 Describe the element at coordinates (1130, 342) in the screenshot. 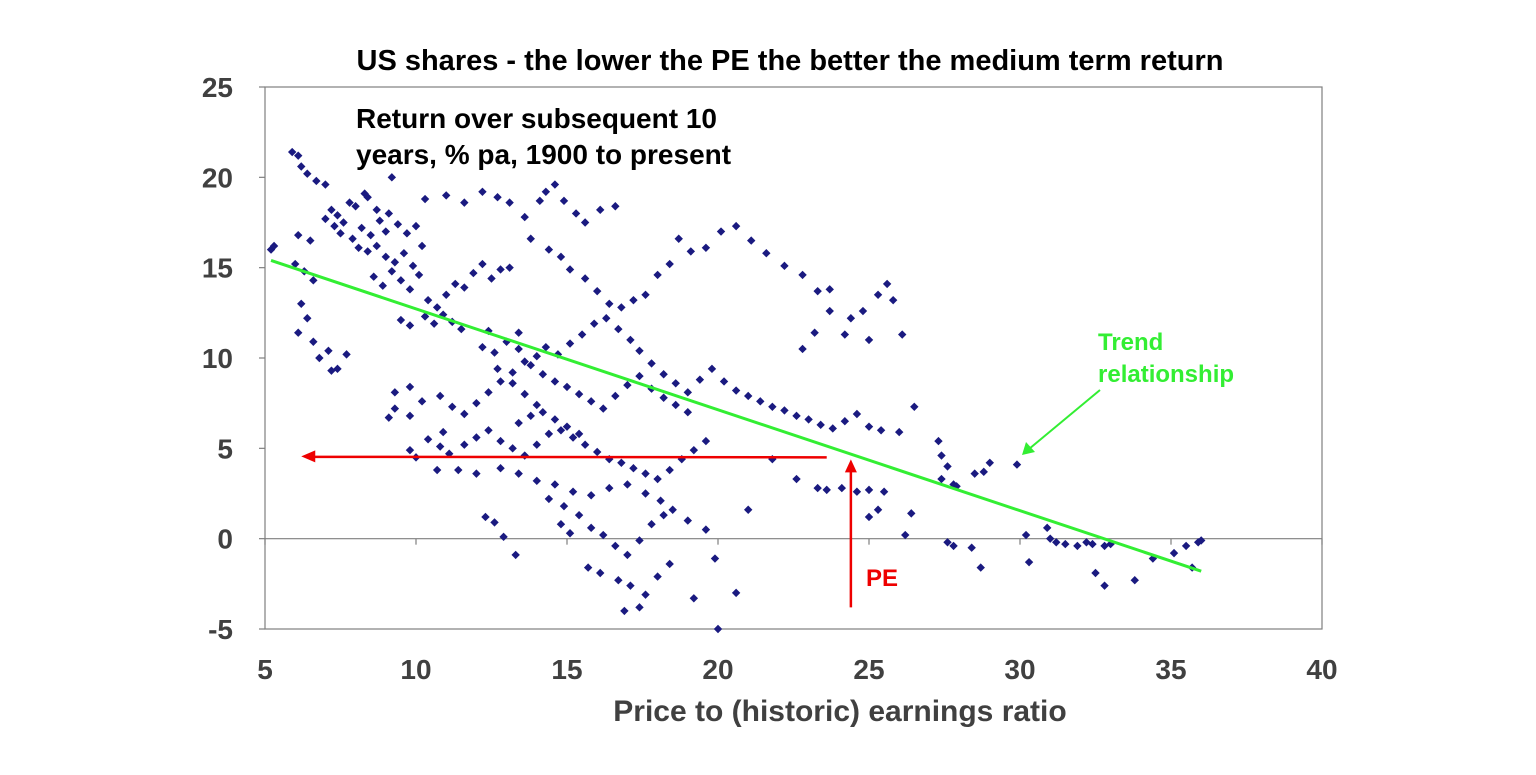

I see `trend-label-line-1: Trend` at that location.